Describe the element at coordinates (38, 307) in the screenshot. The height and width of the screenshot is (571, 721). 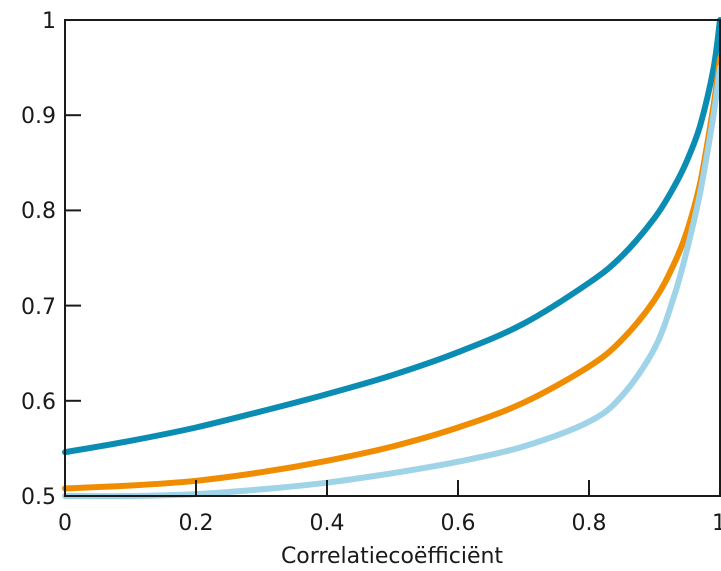
I see `y-tick-label: 0.7` at that location.